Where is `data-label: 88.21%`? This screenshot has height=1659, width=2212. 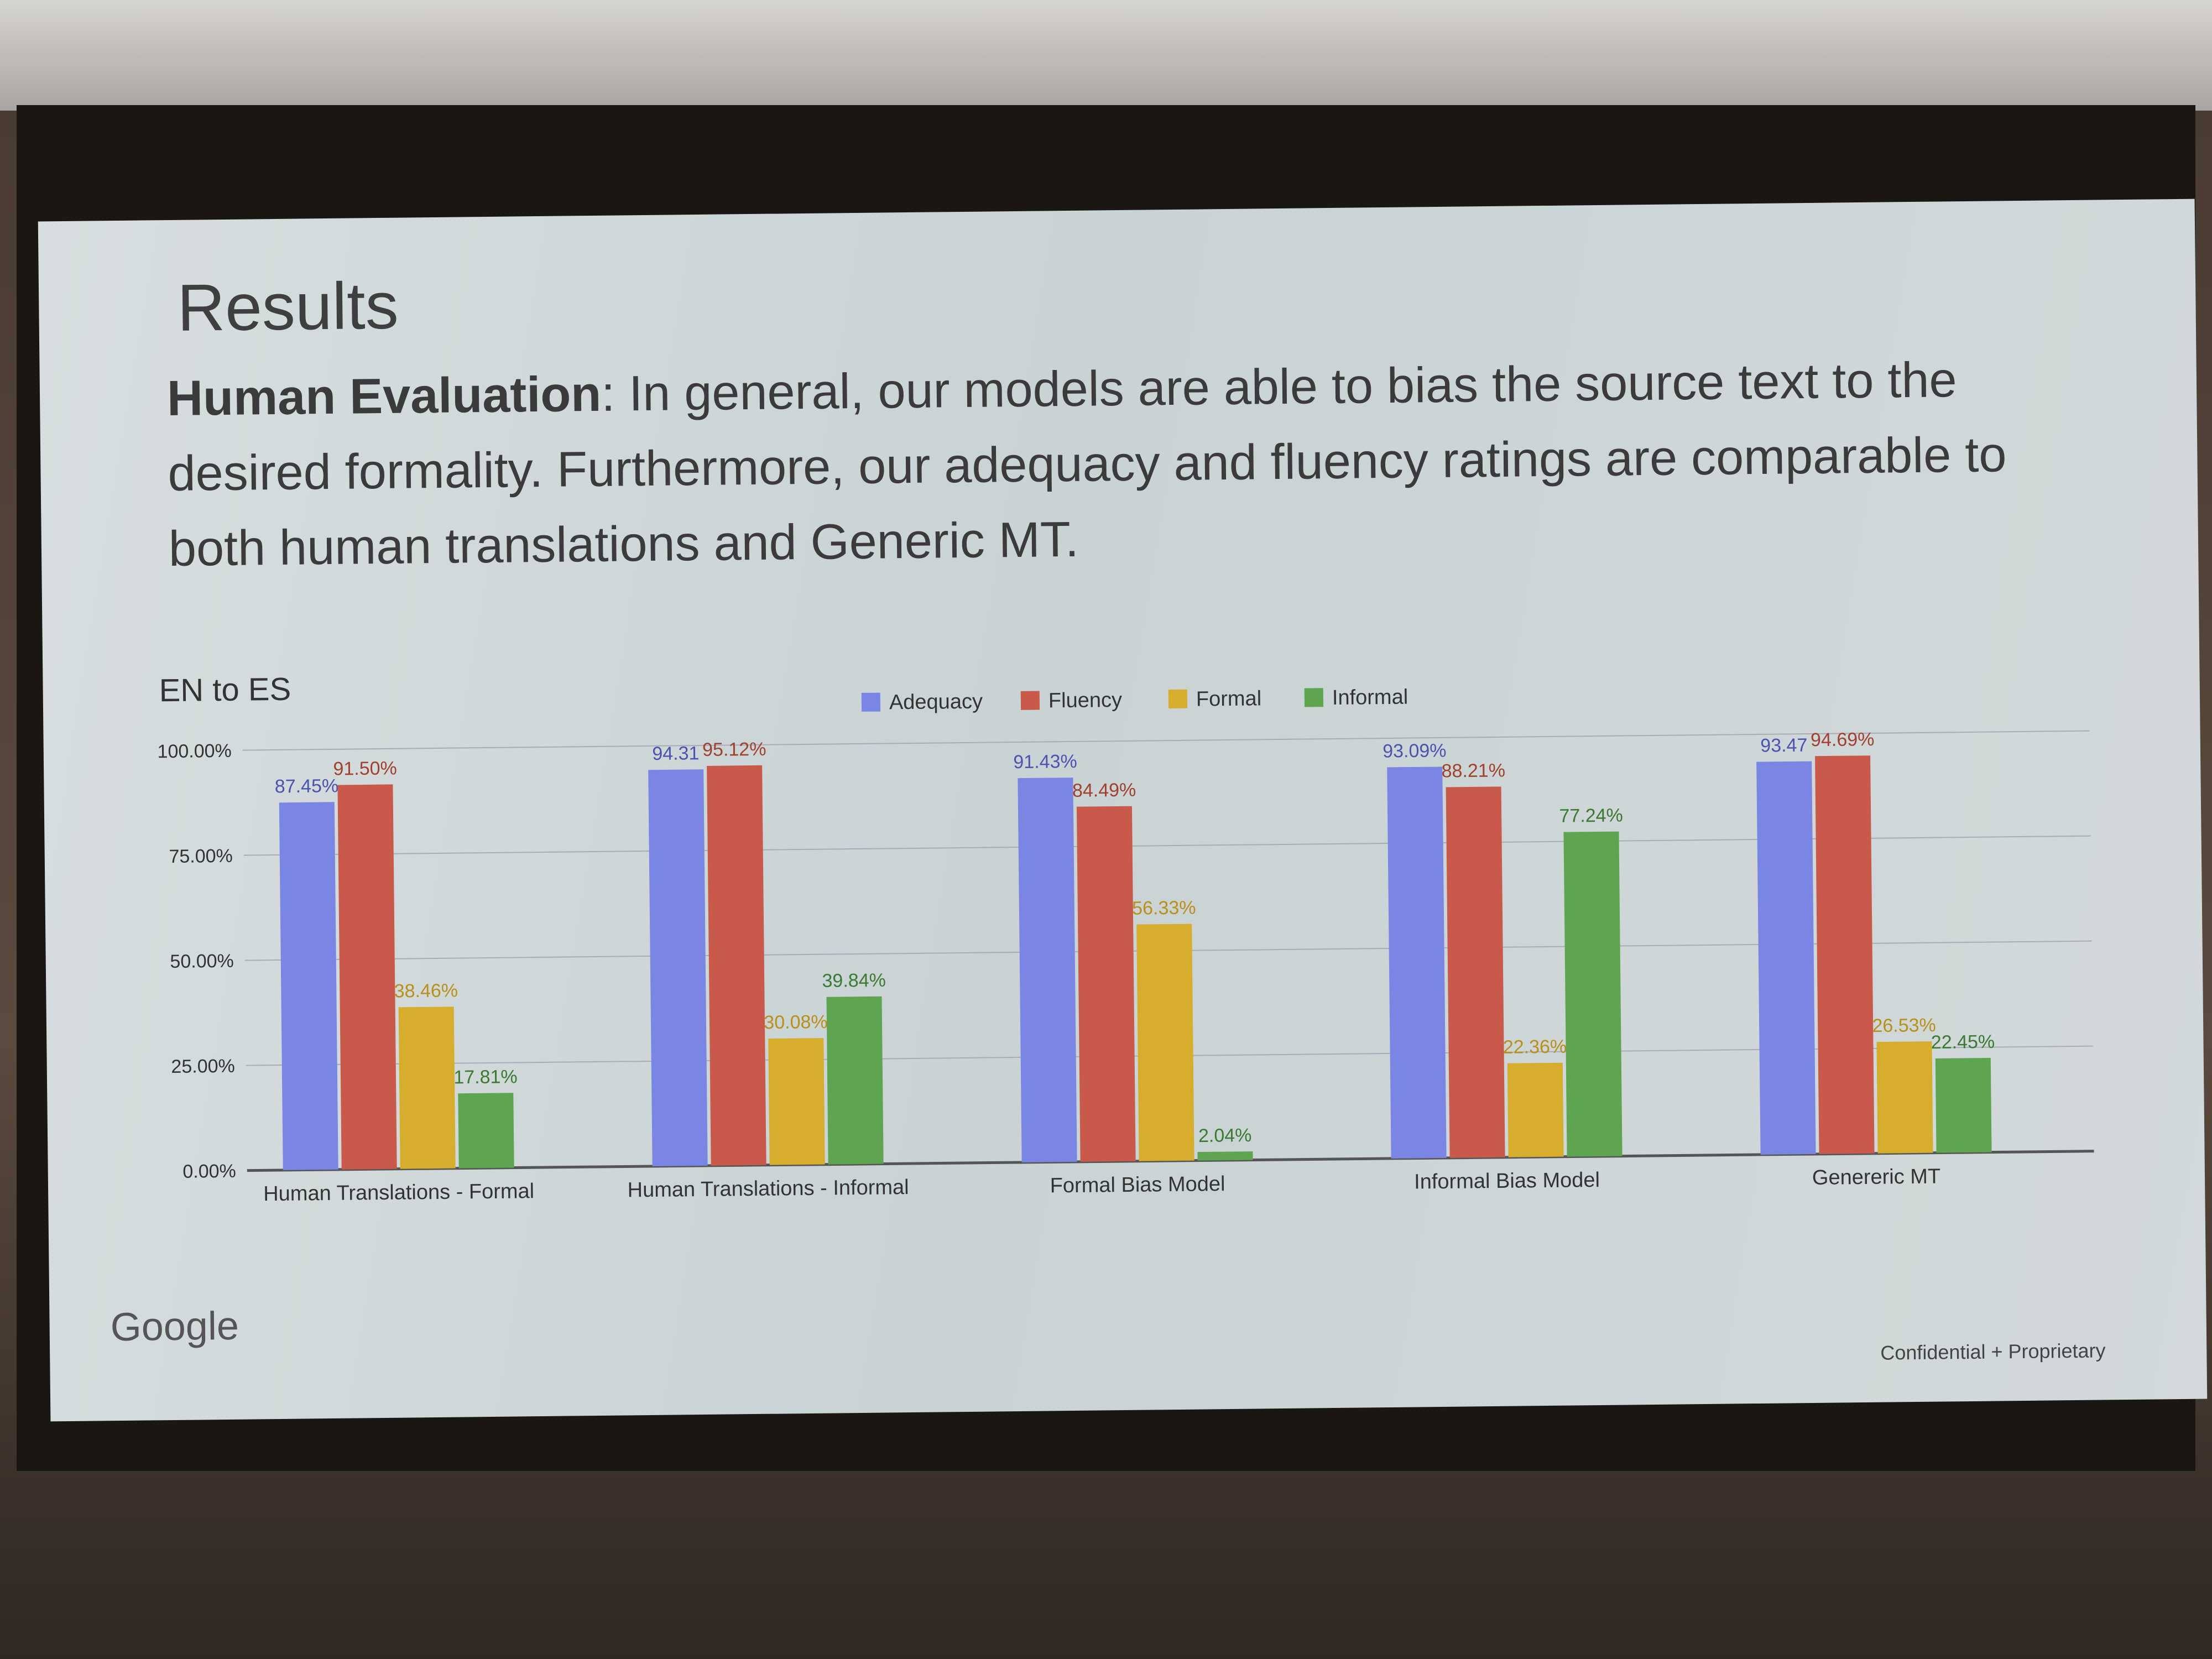
data-label: 88.21% is located at coordinates (1473, 771).